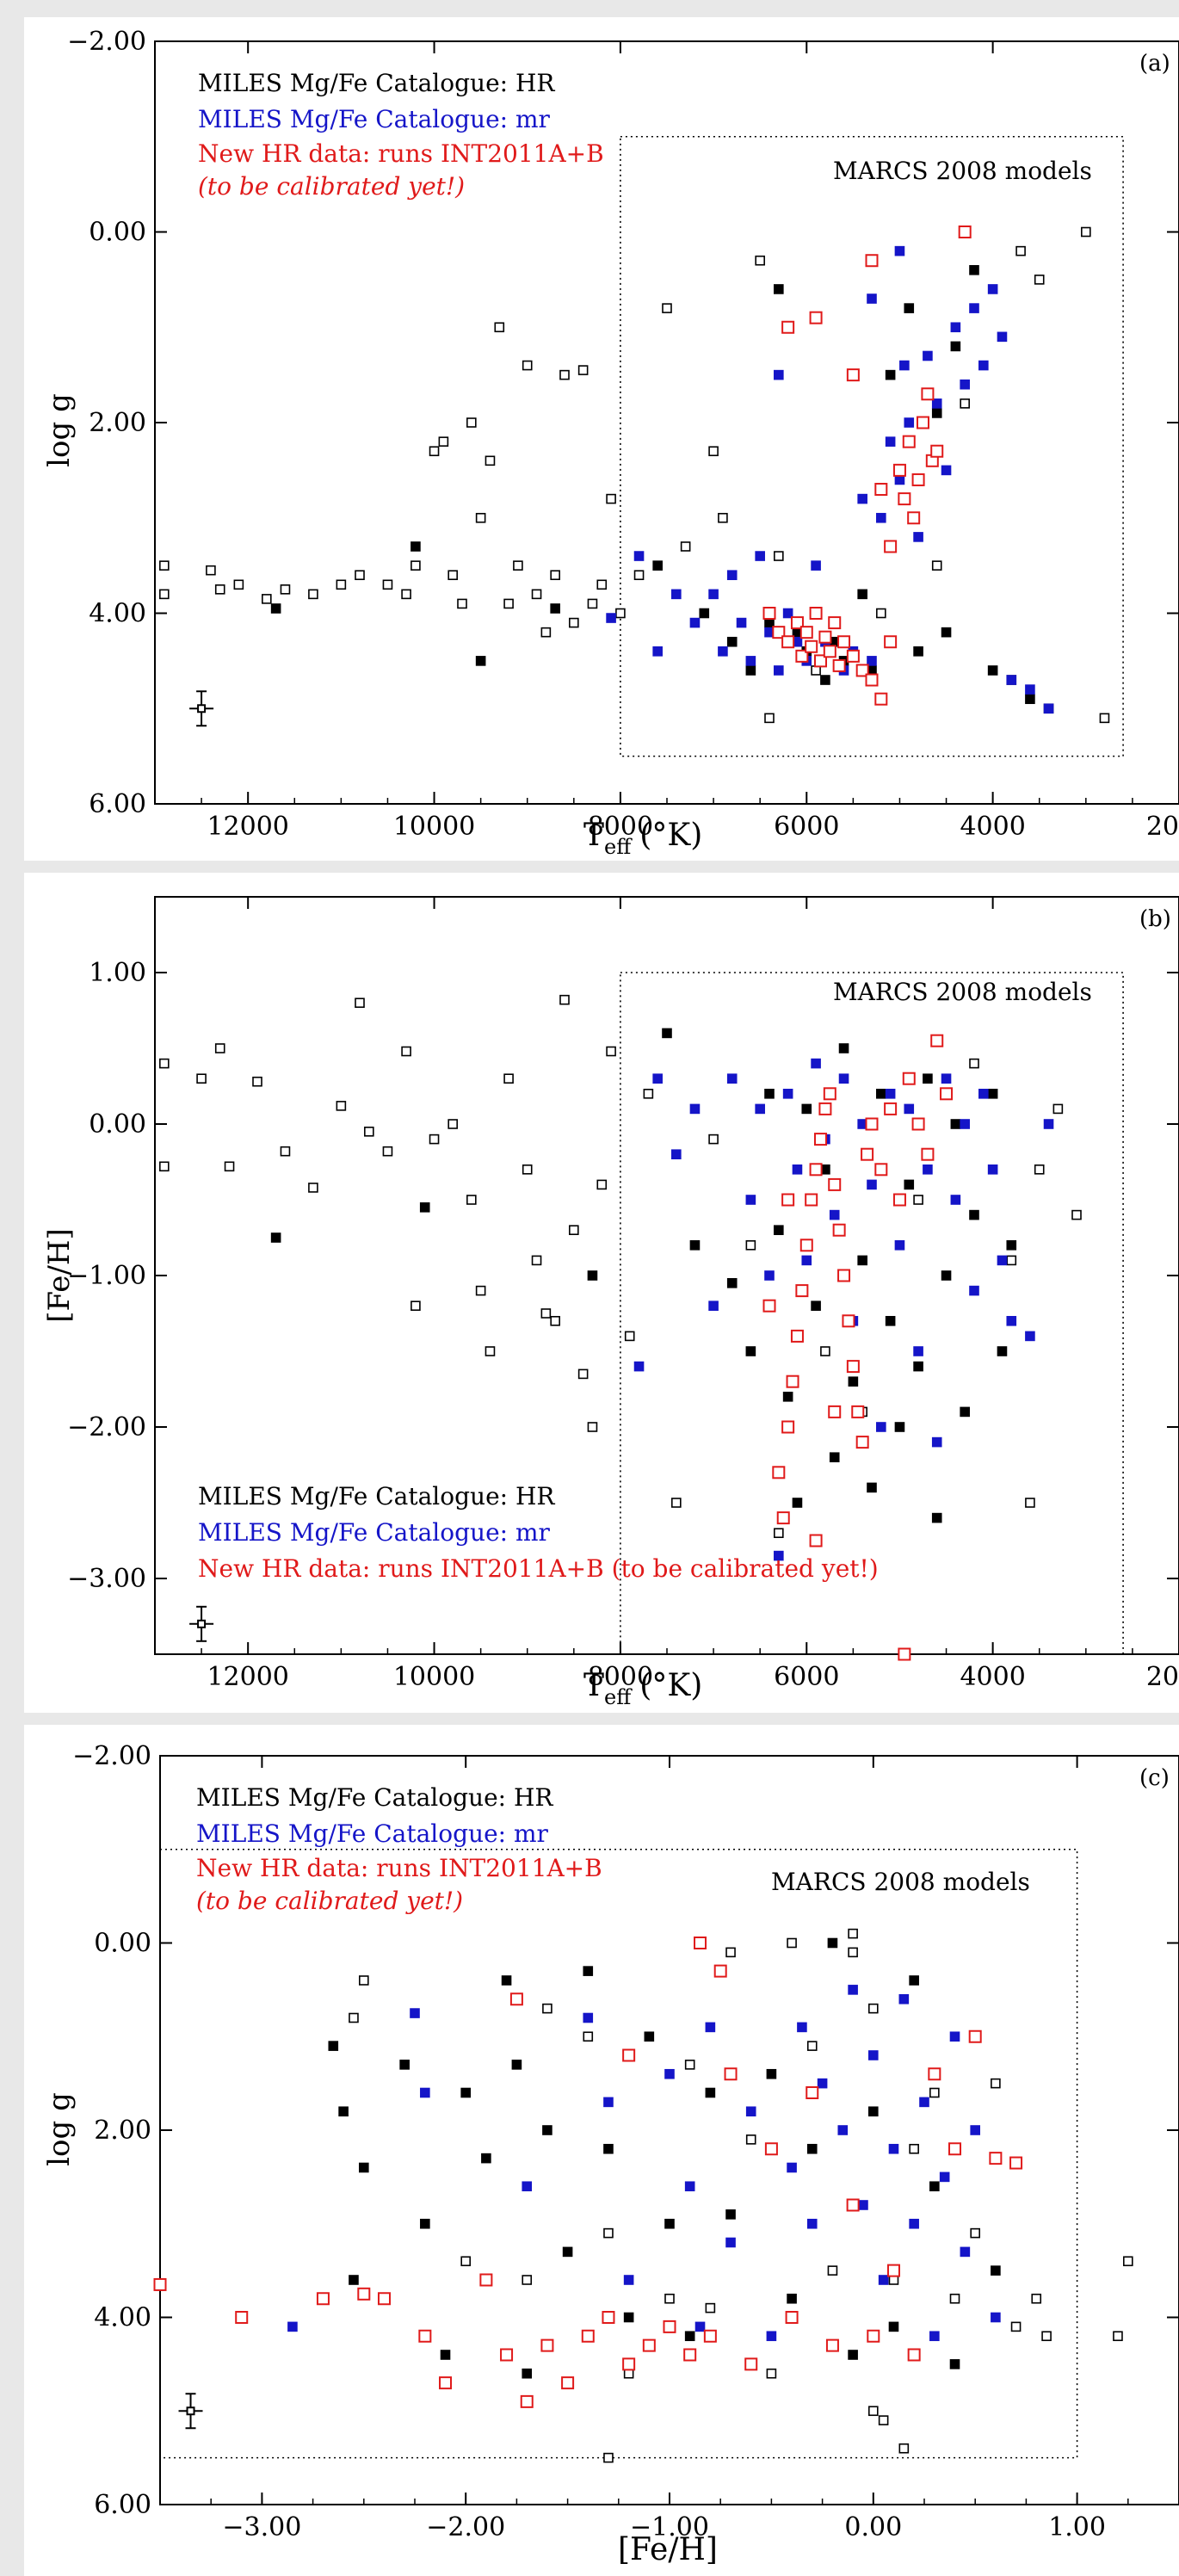  I want to click on x-tick-label: 12000, so click(248, 1677).